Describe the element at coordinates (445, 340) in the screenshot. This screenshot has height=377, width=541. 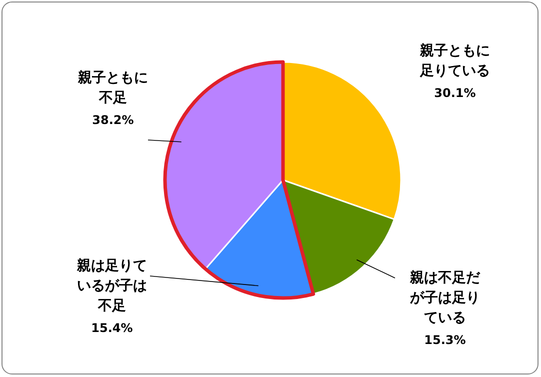
I see `data-label: 15.3%` at that location.